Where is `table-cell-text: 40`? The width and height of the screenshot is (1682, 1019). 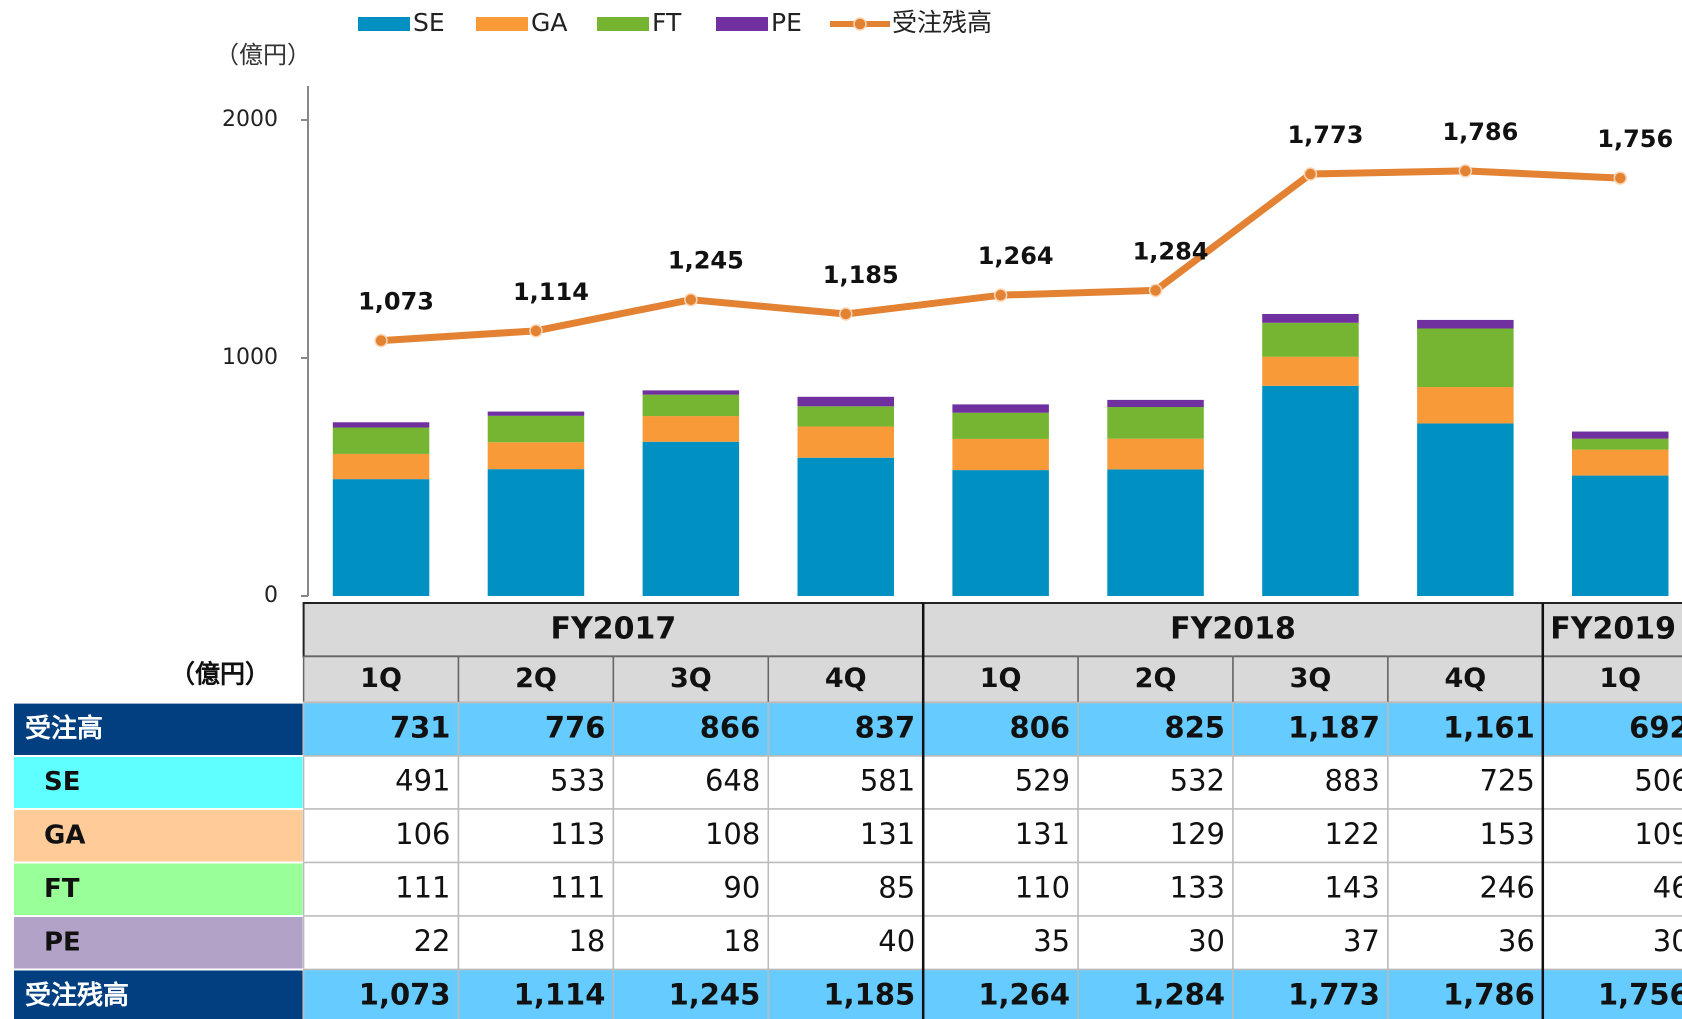
table-cell-text: 40 is located at coordinates (896, 941).